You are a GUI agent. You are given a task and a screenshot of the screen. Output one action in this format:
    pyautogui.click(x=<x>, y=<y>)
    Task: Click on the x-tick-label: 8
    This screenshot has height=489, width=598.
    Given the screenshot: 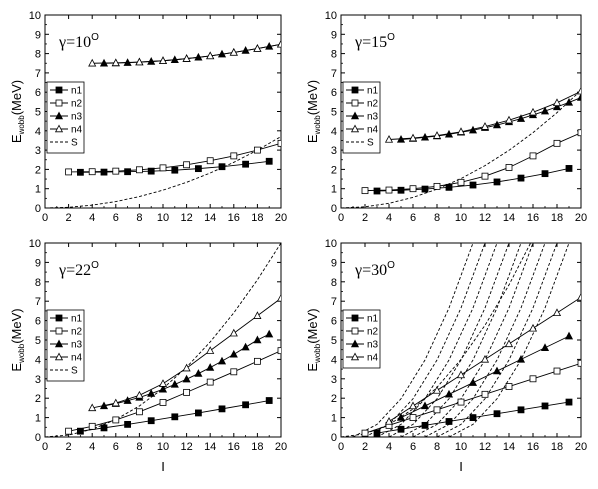 What is the action you would take?
    pyautogui.click(x=437, y=218)
    